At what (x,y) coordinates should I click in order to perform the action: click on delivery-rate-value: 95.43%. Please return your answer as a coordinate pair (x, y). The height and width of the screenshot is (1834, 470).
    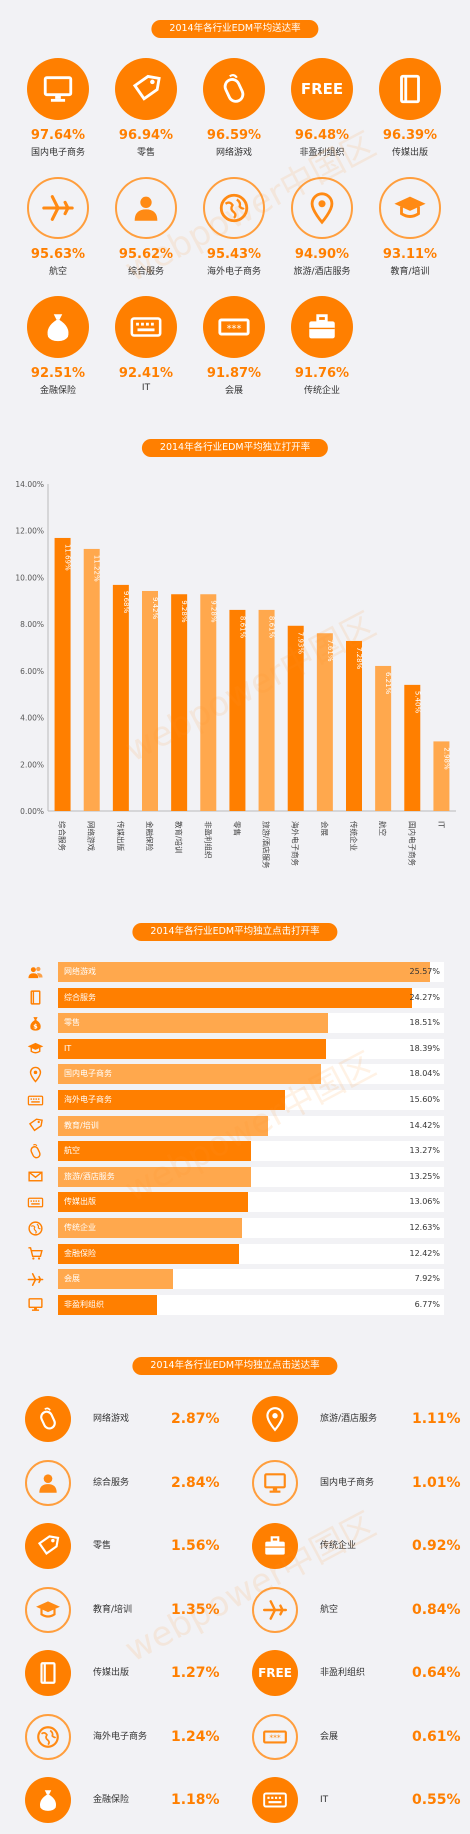
    Looking at the image, I should click on (234, 254).